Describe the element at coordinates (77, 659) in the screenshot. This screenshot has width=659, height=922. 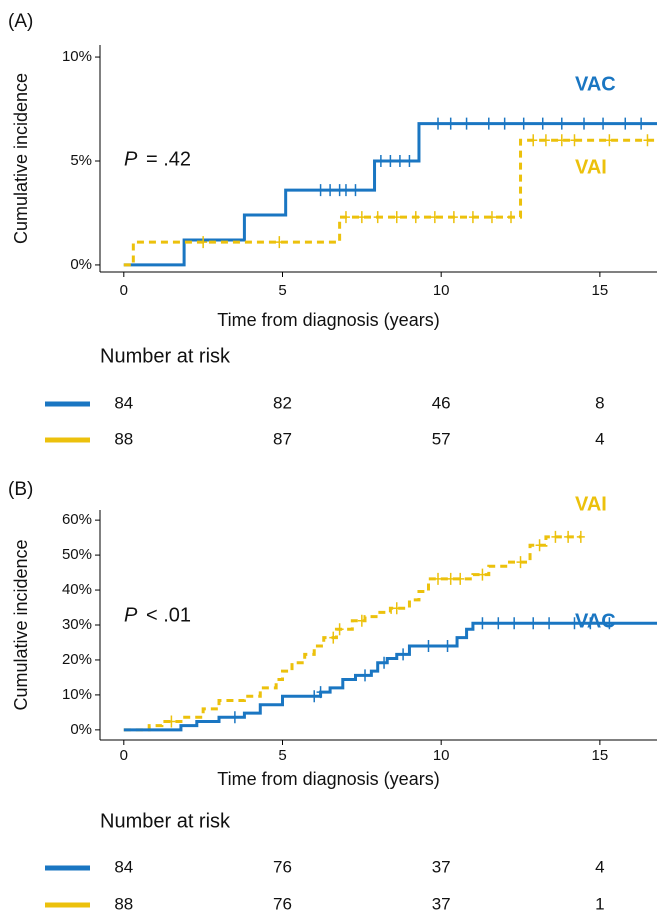
I see `y-tick-label: 20%` at that location.